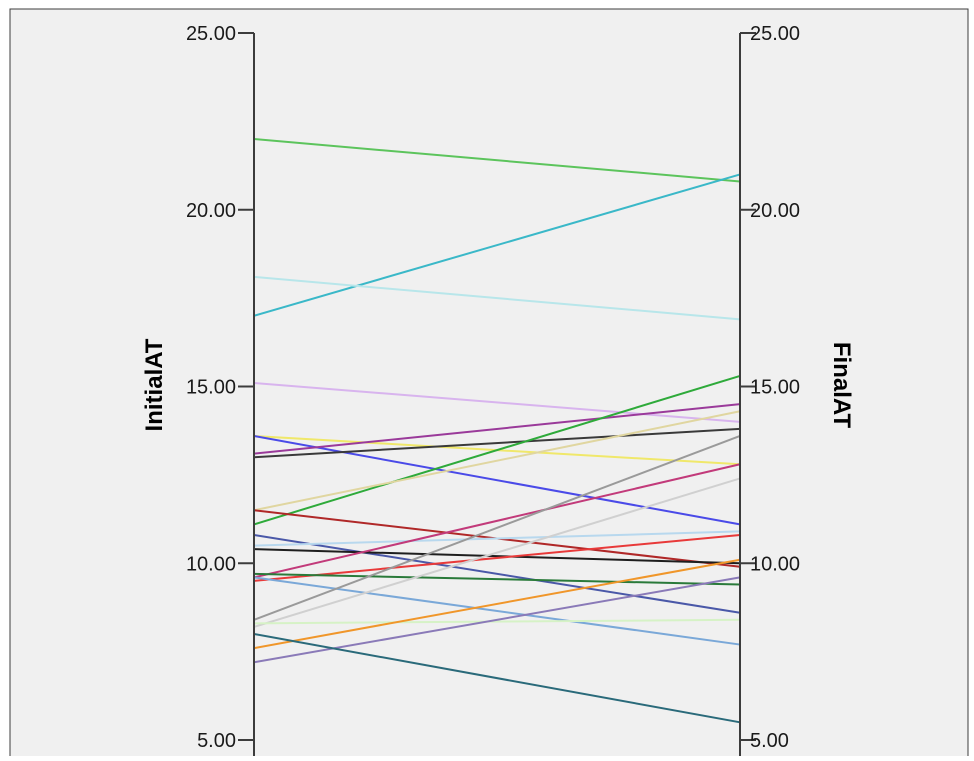  What do you see at coordinates (216, 741) in the screenshot?
I see `left-axis-tick-label: 5.00` at bounding box center [216, 741].